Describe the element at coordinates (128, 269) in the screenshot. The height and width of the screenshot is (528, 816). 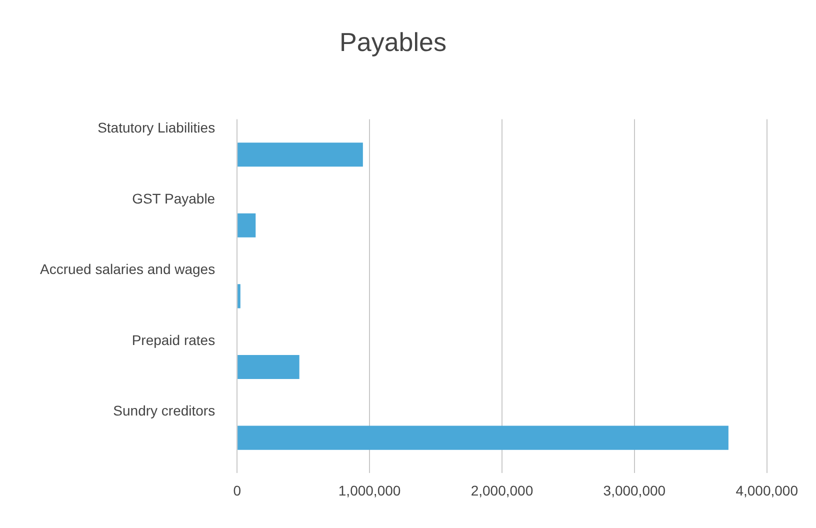
I see `y-tick-label: Accrued salaries and wages` at that location.